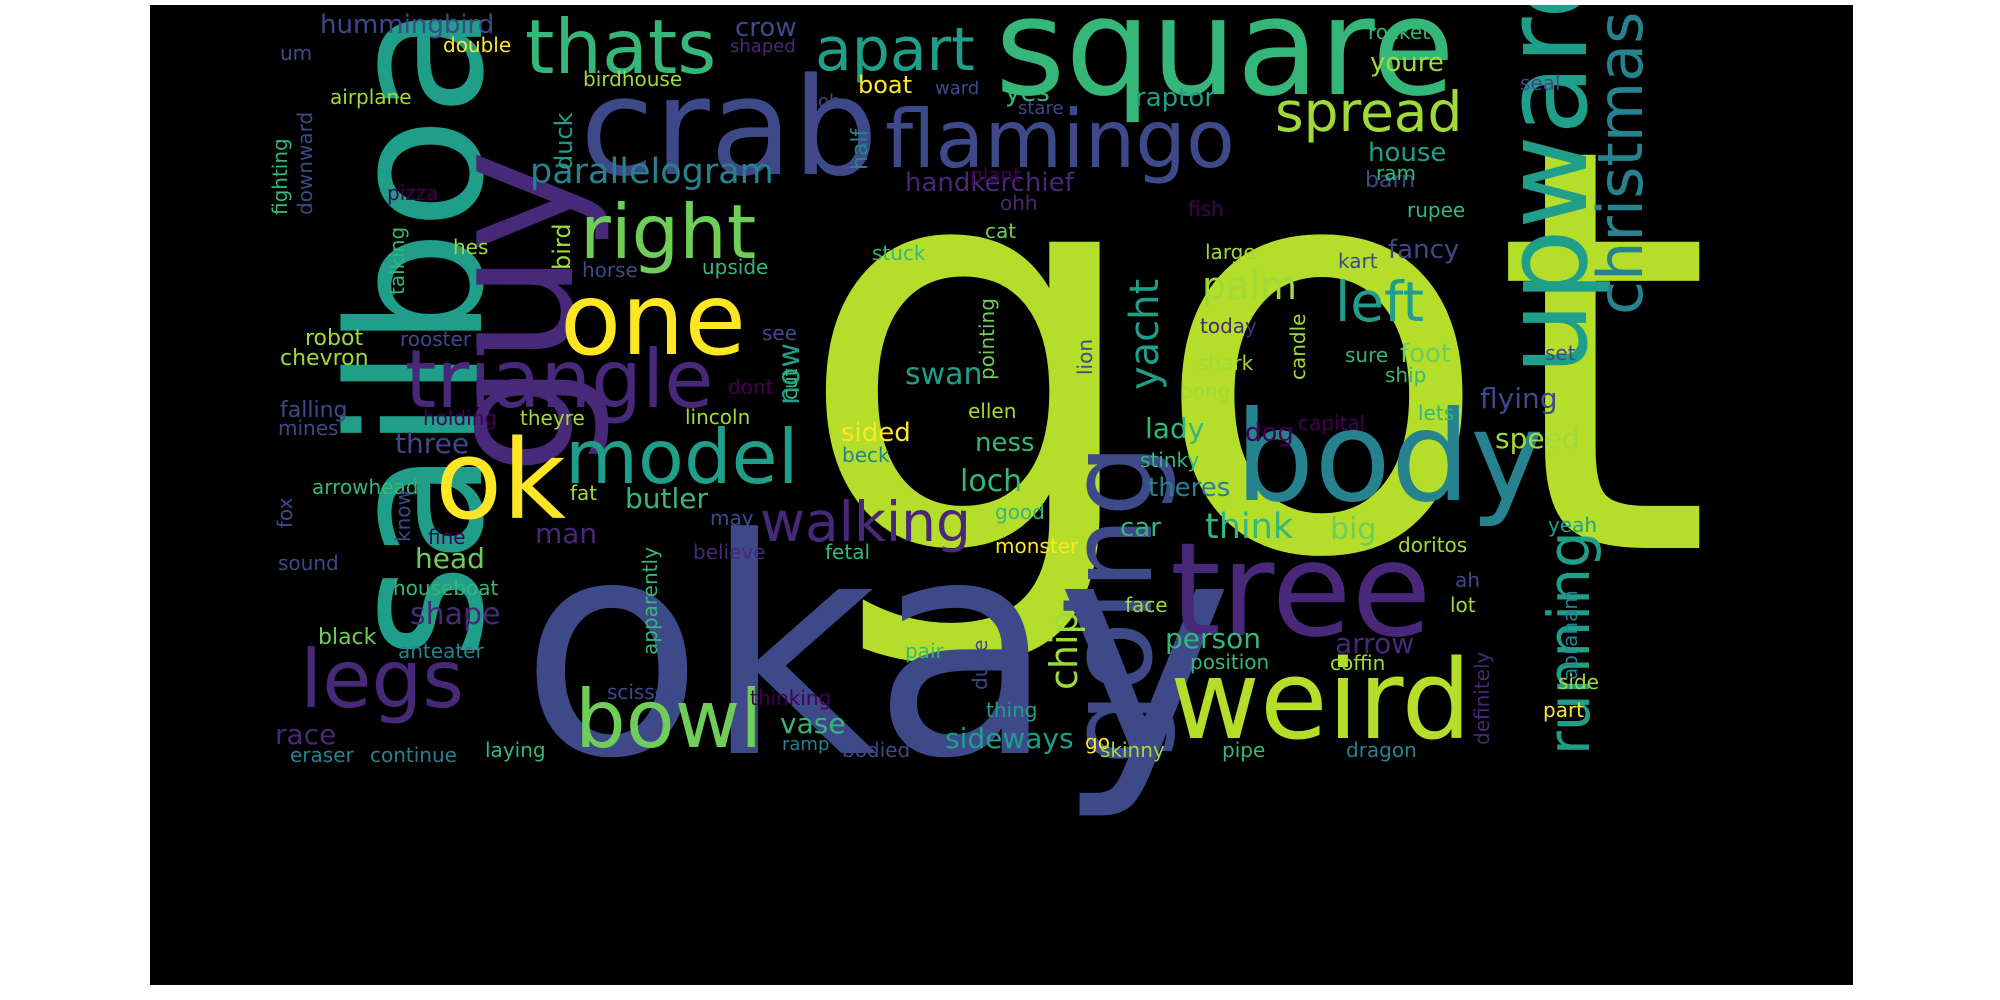  I want to click on word-boat: boat, so click(885, 85).